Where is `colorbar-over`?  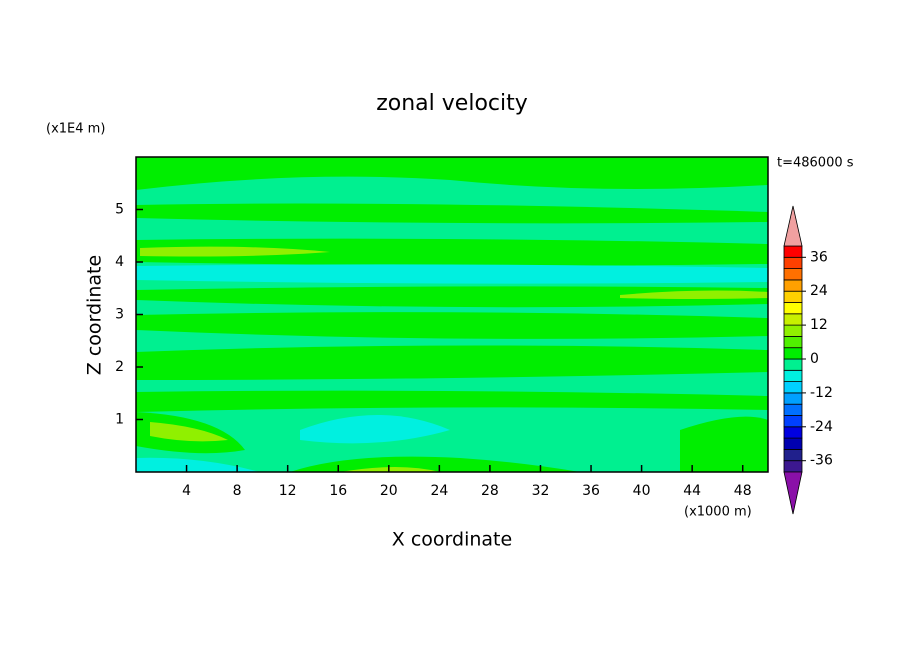 colorbar-over is located at coordinates (793, 226).